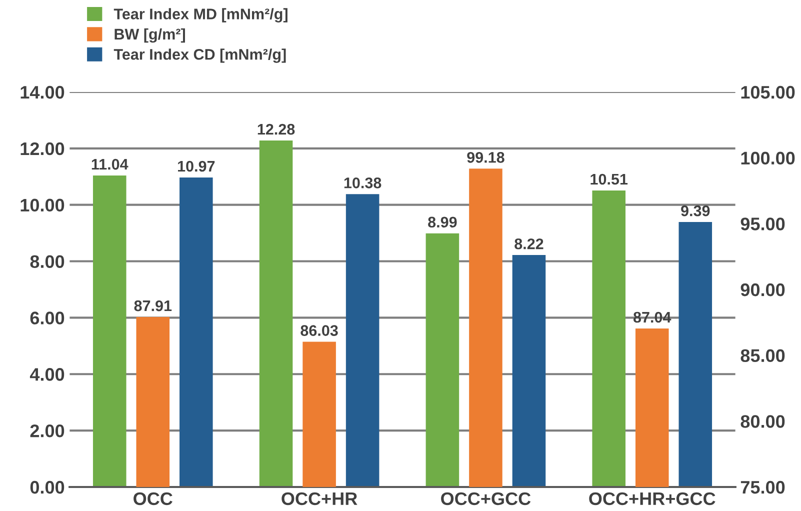 This screenshot has height=511, width=801. I want to click on y2-tick-label: 75.00, so click(762, 487).